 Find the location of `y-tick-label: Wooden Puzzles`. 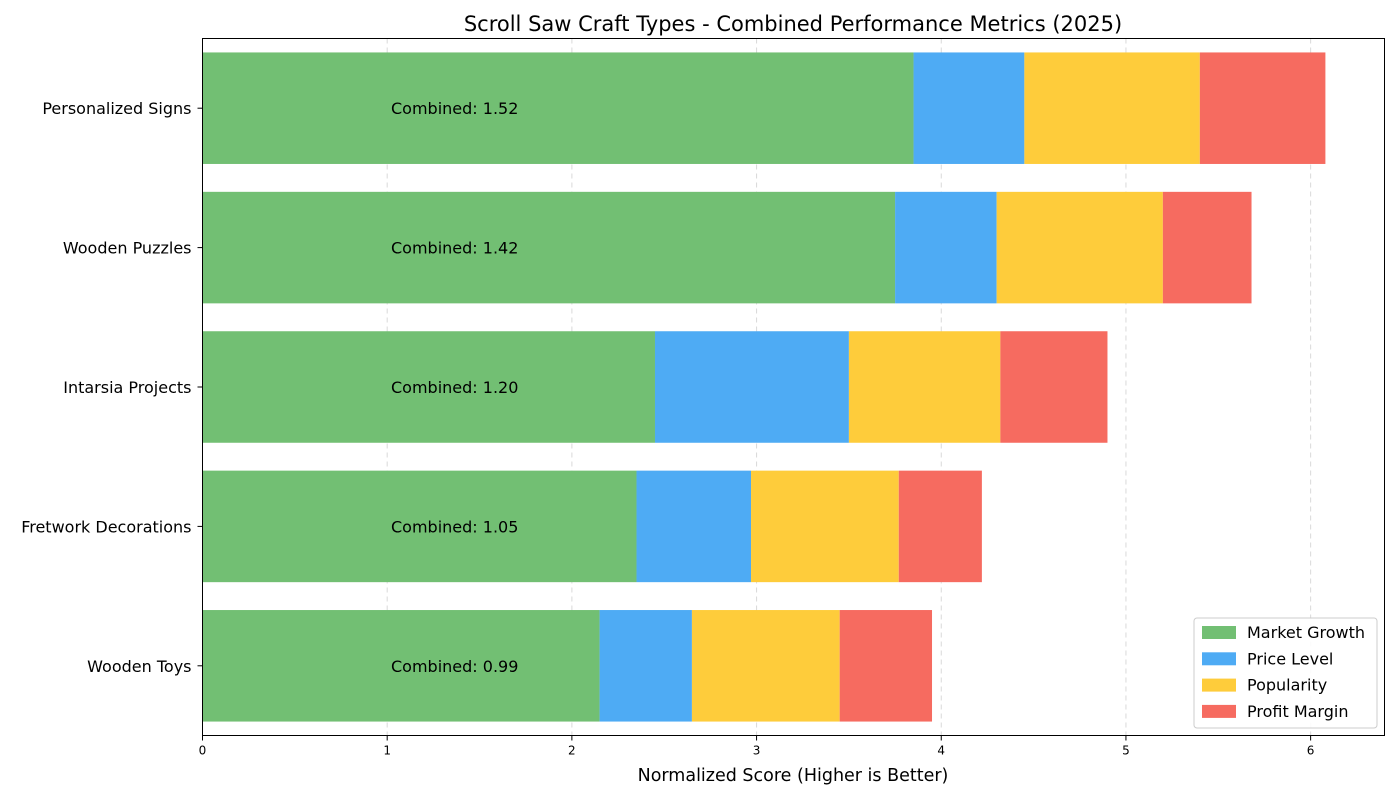

y-tick-label: Wooden Puzzles is located at coordinates (127, 248).